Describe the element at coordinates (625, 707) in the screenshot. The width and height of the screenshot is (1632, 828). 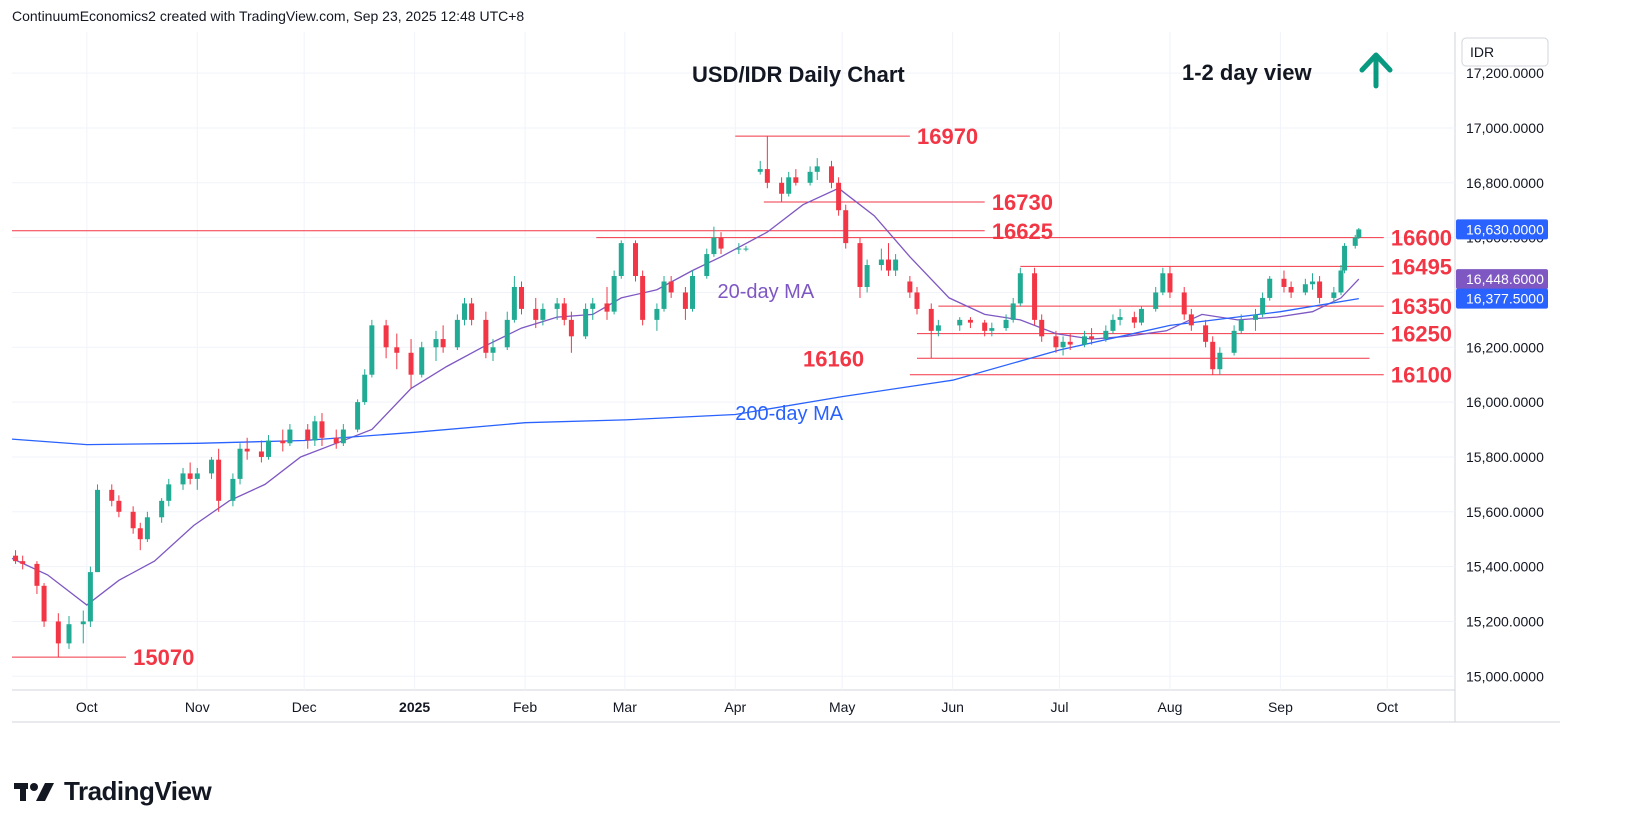
I see `x-tick-label: Mar` at that location.